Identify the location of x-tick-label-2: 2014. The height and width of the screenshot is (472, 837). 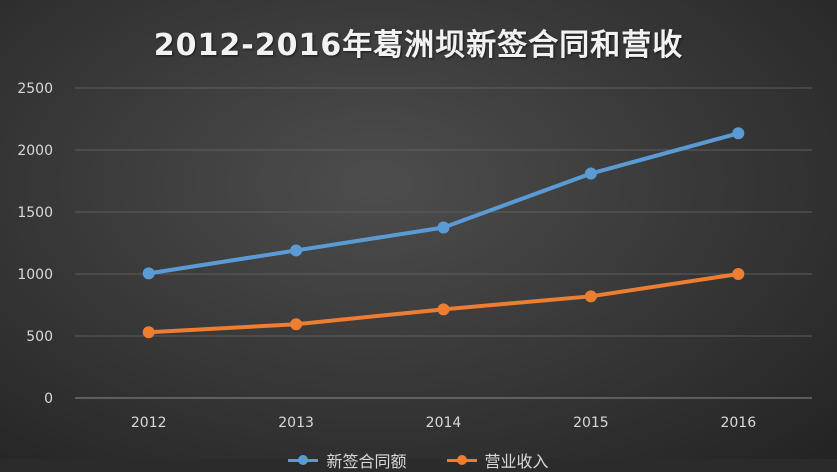
(444, 423).